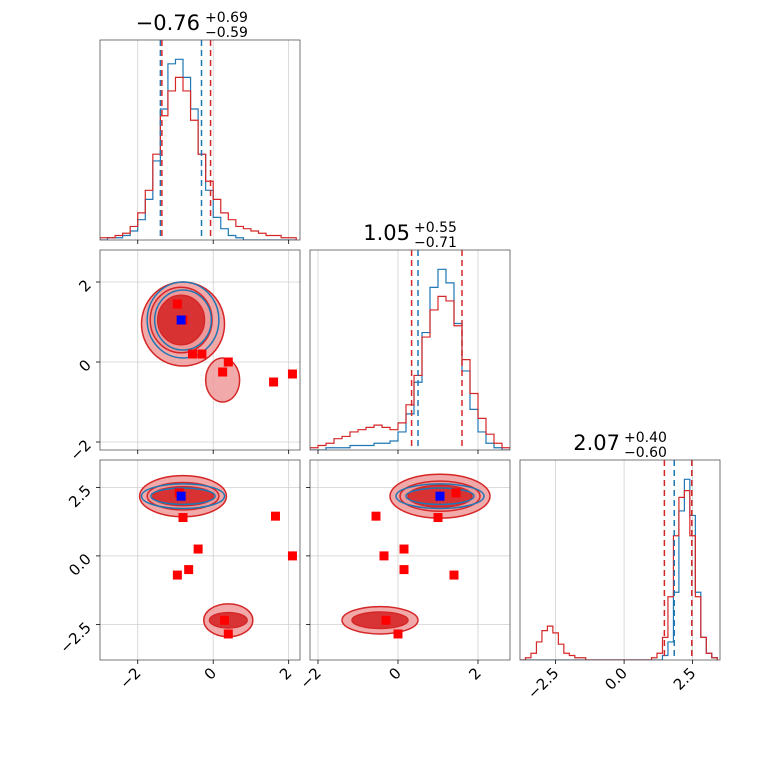 Image resolution: width=760 pixels, height=760 pixels. What do you see at coordinates (435, 243) in the screenshot?
I see `title-p2-sub: −0.71` at bounding box center [435, 243].